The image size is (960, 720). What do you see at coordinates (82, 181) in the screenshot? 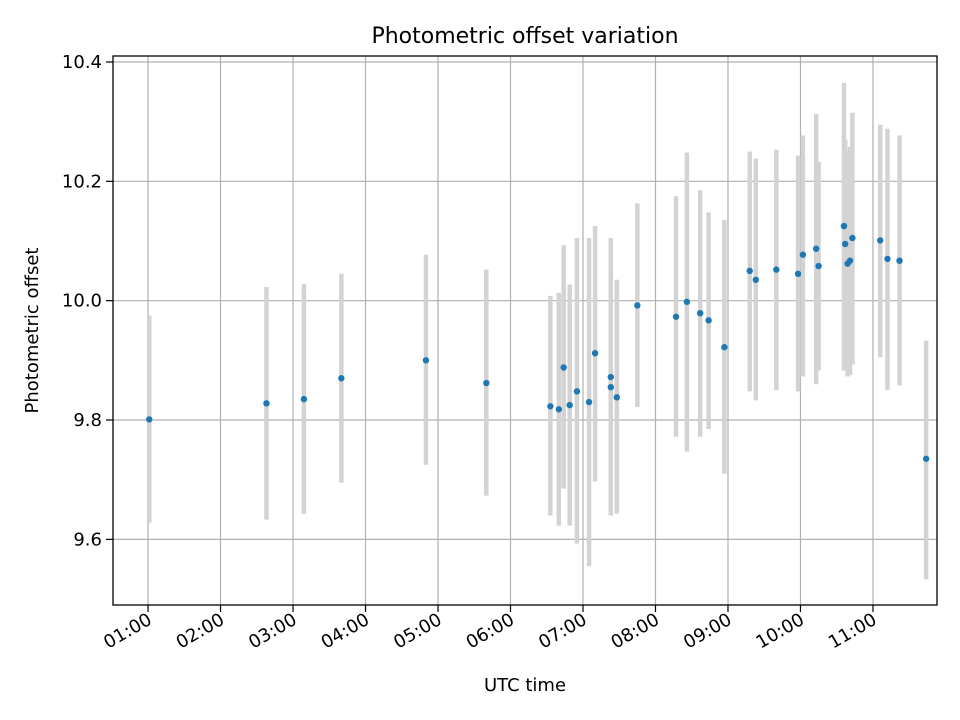
I see `y-tick-label: 10.2` at bounding box center [82, 181].